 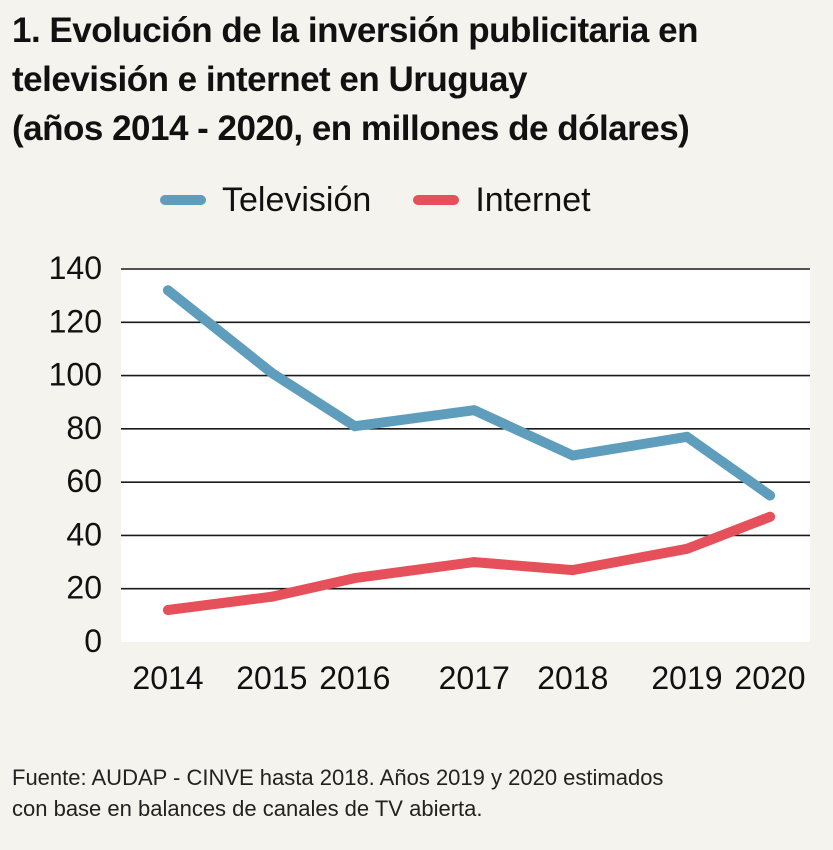 What do you see at coordinates (269, 79) in the screenshot?
I see `chart-title-line-2: televisión e internet en Uruguay` at bounding box center [269, 79].